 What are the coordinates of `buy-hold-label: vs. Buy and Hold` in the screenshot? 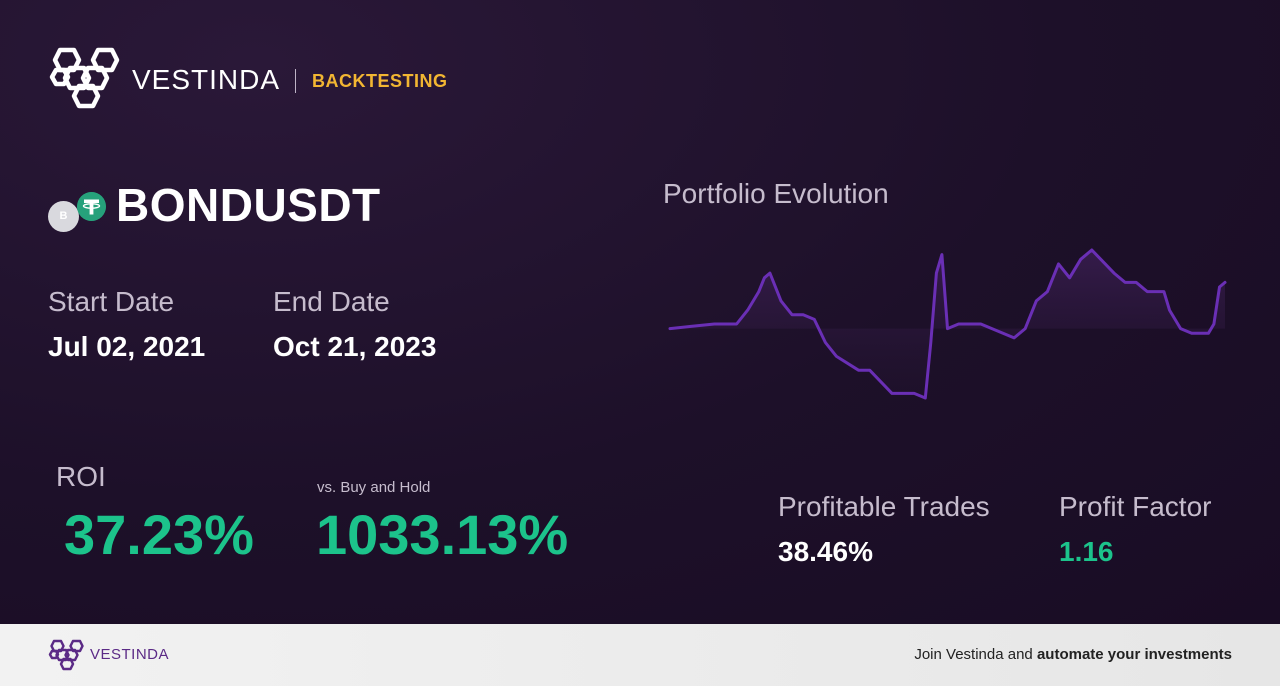 It's located at (374, 487).